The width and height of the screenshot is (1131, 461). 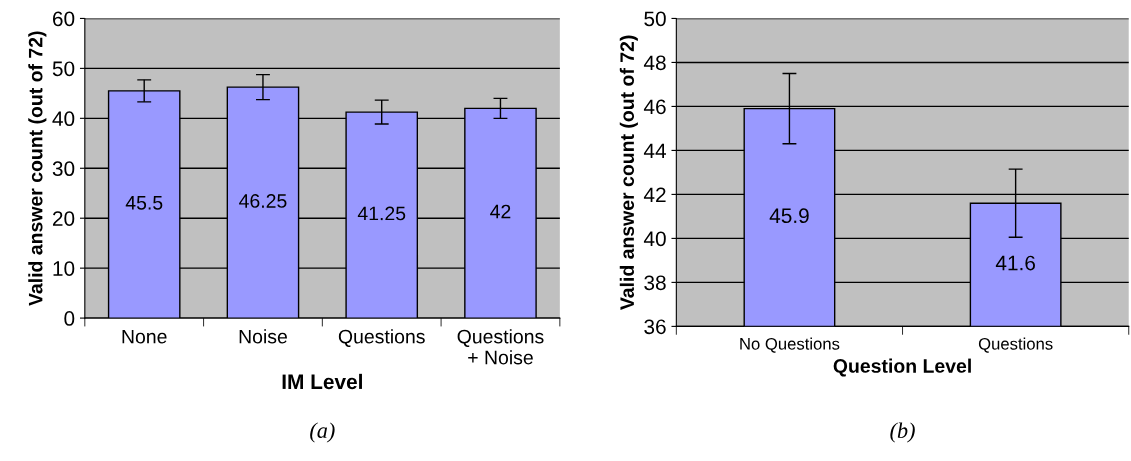 What do you see at coordinates (655, 283) in the screenshot?
I see `y-tick-label: 38` at bounding box center [655, 283].